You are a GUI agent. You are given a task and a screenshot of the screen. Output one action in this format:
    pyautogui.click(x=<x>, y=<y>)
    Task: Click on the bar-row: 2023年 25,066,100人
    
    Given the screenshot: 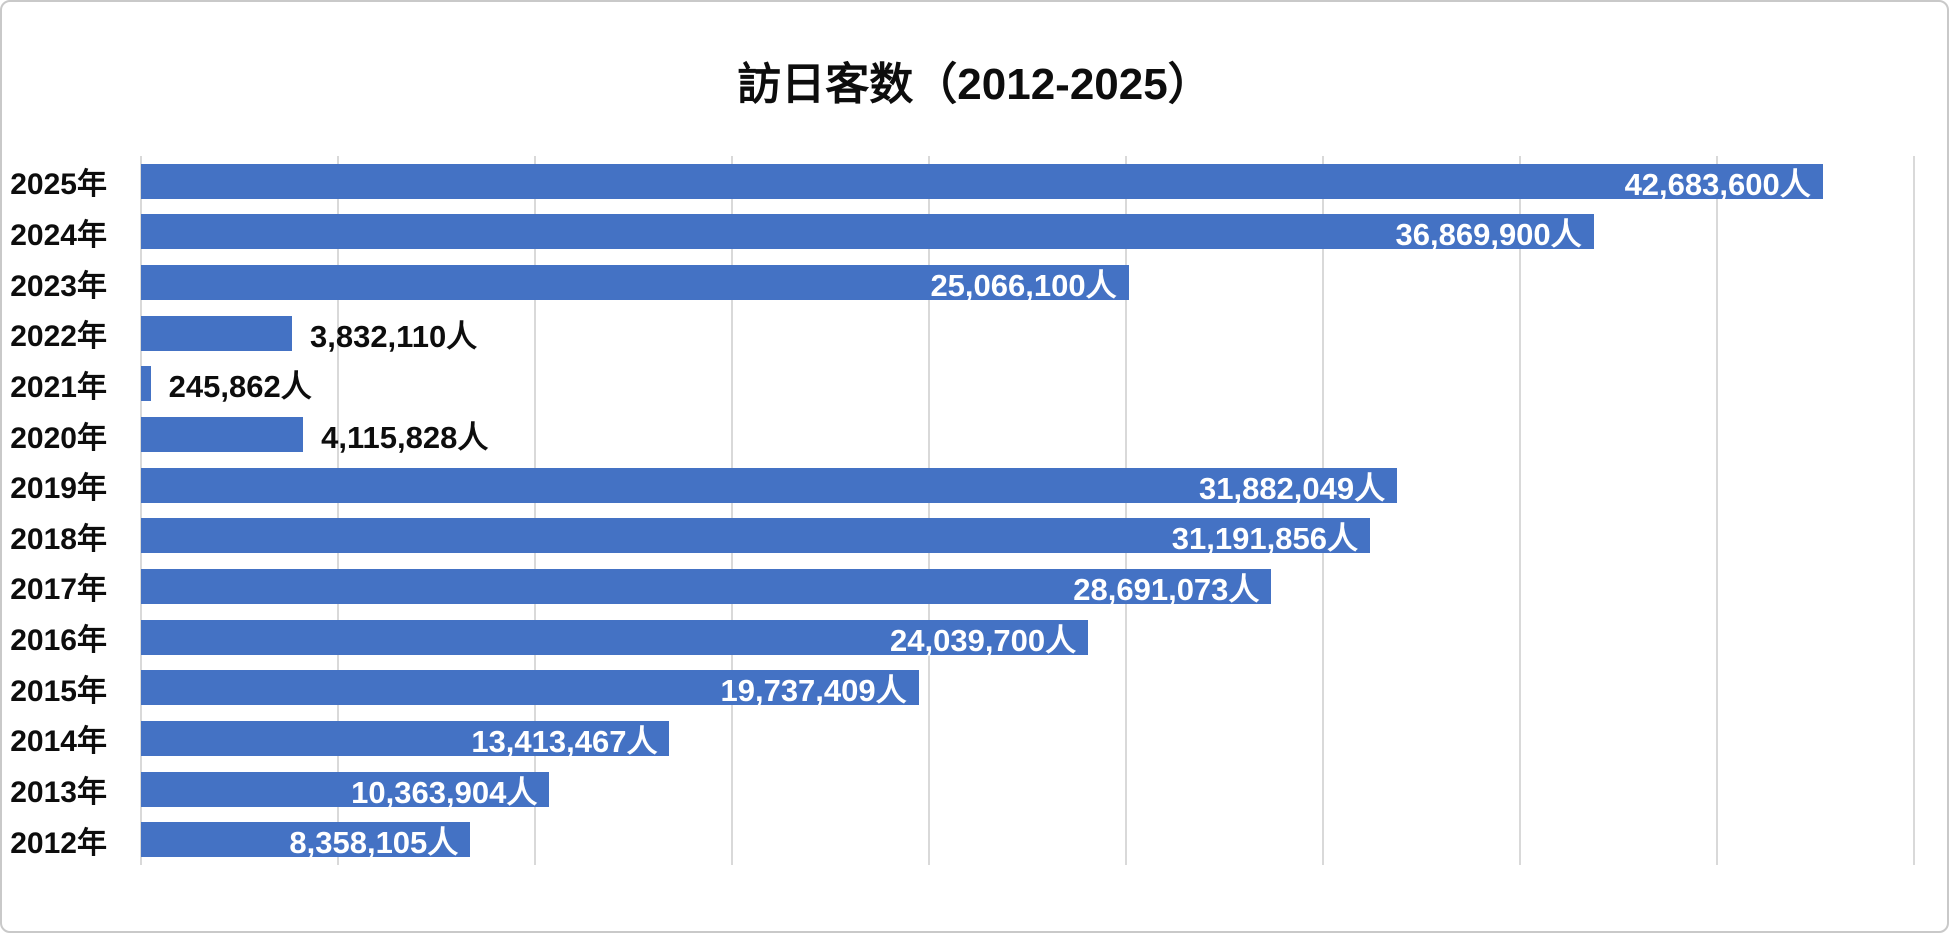 What is the action you would take?
    pyautogui.click(x=962, y=282)
    